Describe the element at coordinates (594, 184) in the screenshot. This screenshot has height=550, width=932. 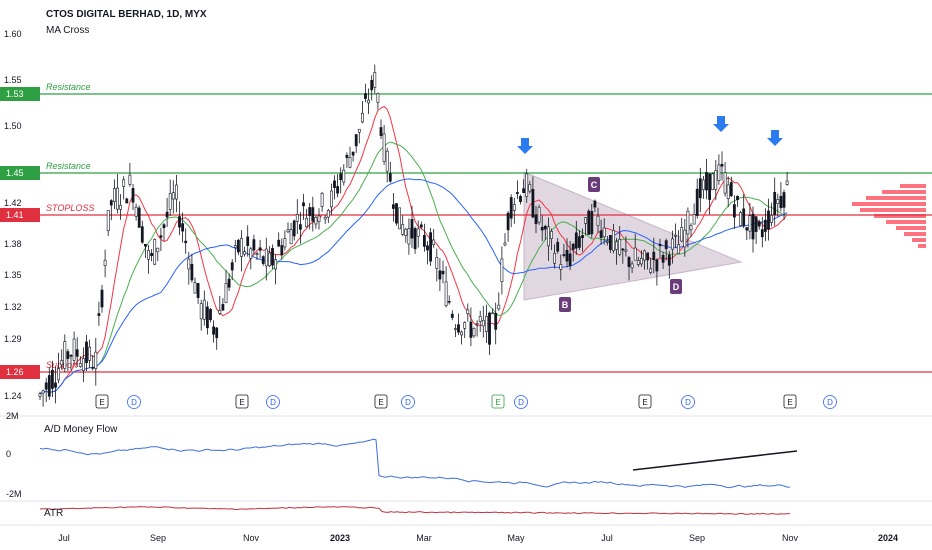
I see `pattern-point-badge` at that location.